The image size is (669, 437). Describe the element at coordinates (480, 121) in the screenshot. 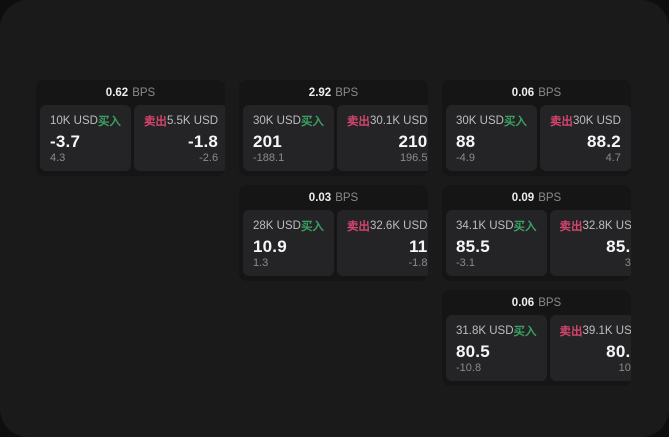

I see `buy-size-label: 30K USD` at that location.